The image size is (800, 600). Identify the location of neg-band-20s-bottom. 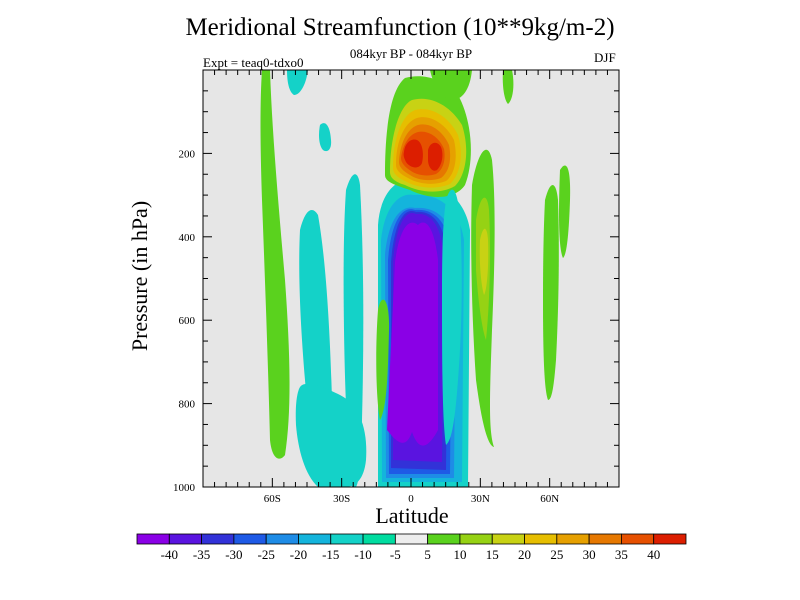
(331, 435).